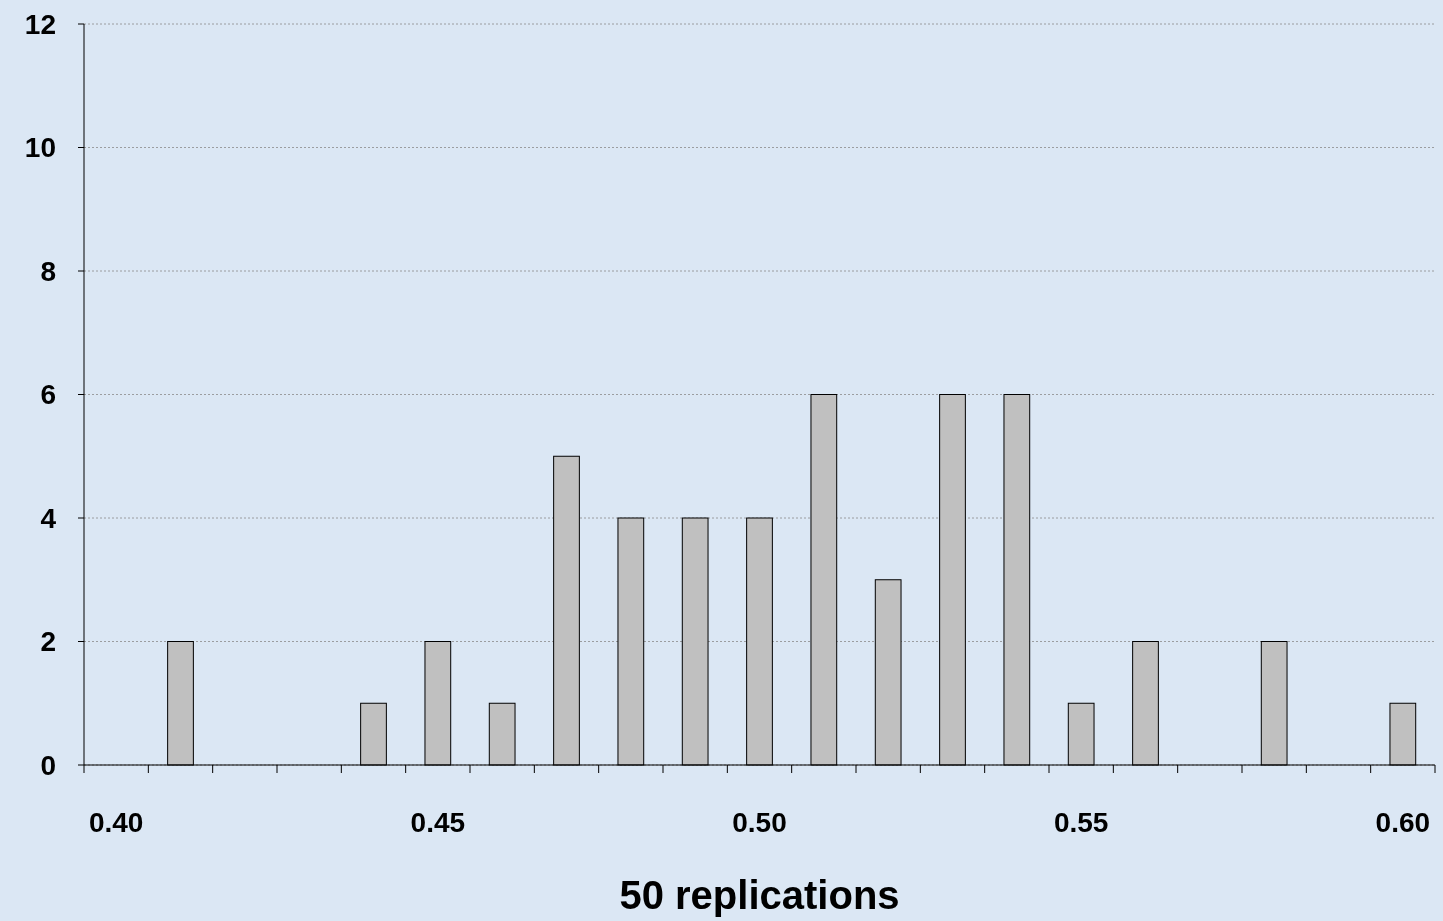  What do you see at coordinates (438, 822) in the screenshot?
I see `x-tick-label: 0.45` at bounding box center [438, 822].